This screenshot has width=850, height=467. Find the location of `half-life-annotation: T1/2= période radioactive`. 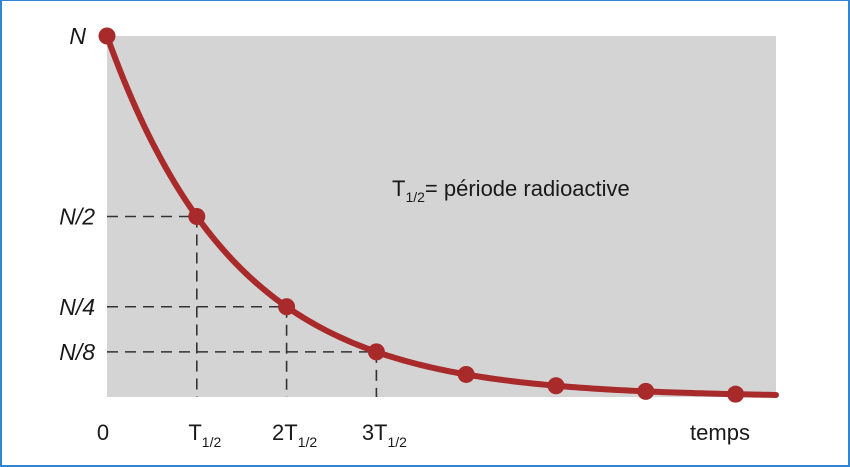

half-life-annotation: T1/2= période radioactive is located at coordinates (511, 190).